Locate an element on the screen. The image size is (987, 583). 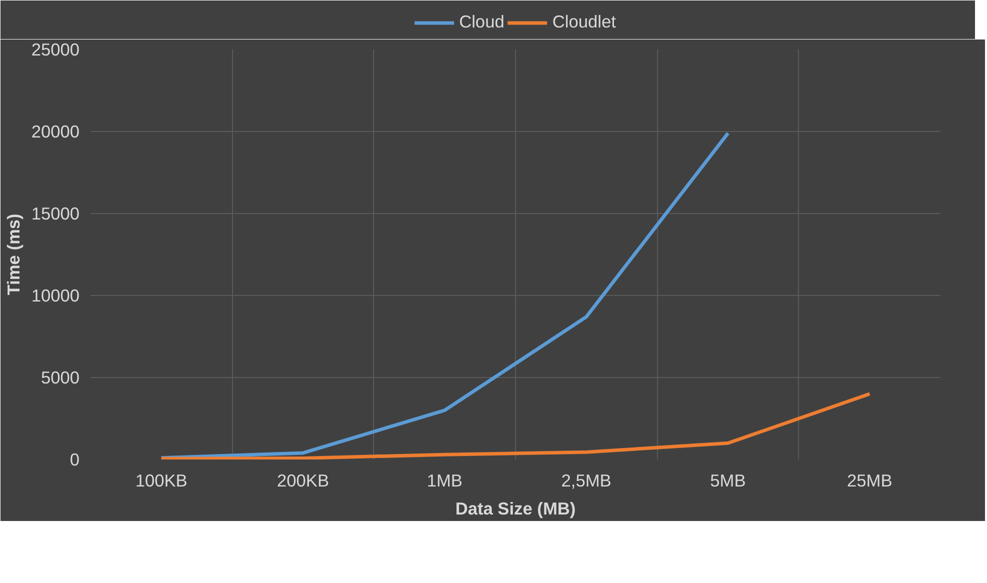
legend-label: Cloudlet is located at coordinates (584, 22).